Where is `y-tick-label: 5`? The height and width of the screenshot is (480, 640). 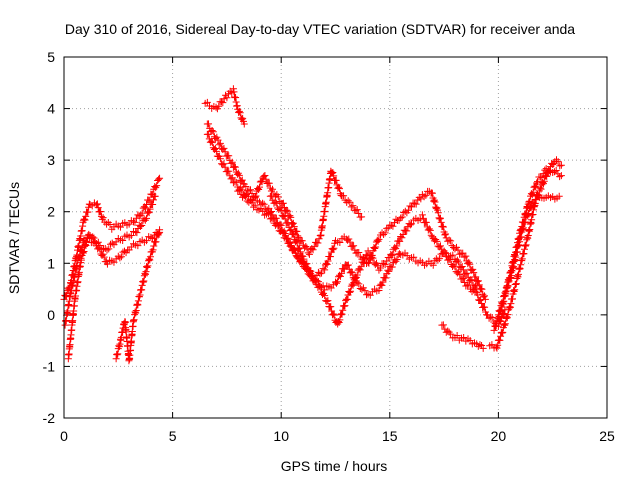
y-tick-label: 5 is located at coordinates (51, 57).